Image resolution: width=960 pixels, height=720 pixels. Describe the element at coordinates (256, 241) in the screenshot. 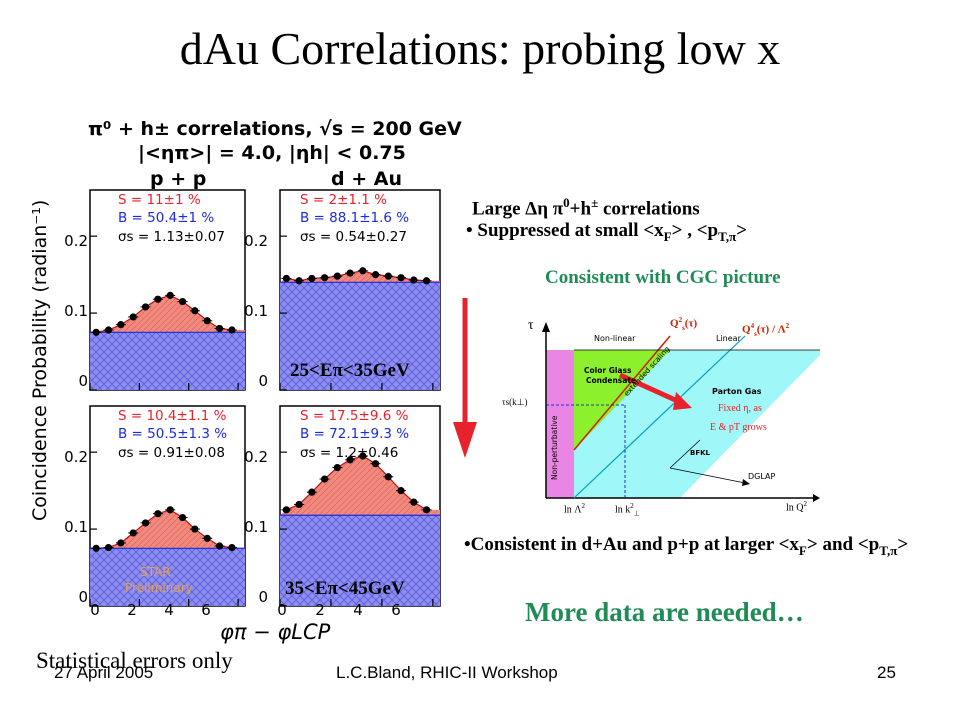

I see `ytick-topr-0.2: 0.2` at that location.